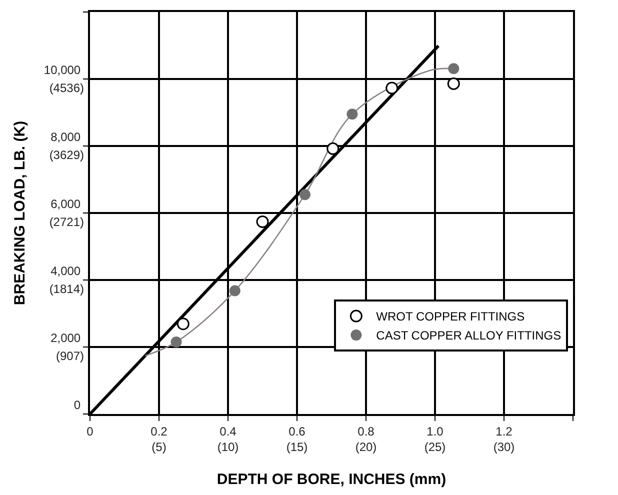  What do you see at coordinates (66, 155) in the screenshot?
I see `y2-tick-label: (3629)` at bounding box center [66, 155].